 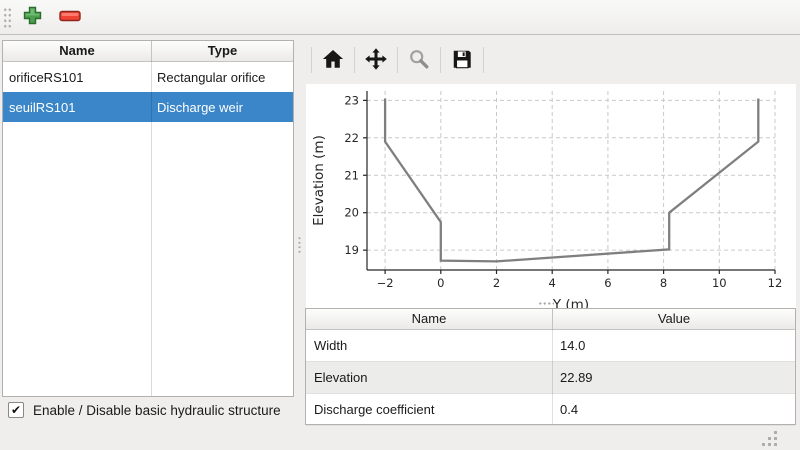 What do you see at coordinates (496, 283) in the screenshot?
I see `x-tick-label: 2` at bounding box center [496, 283].